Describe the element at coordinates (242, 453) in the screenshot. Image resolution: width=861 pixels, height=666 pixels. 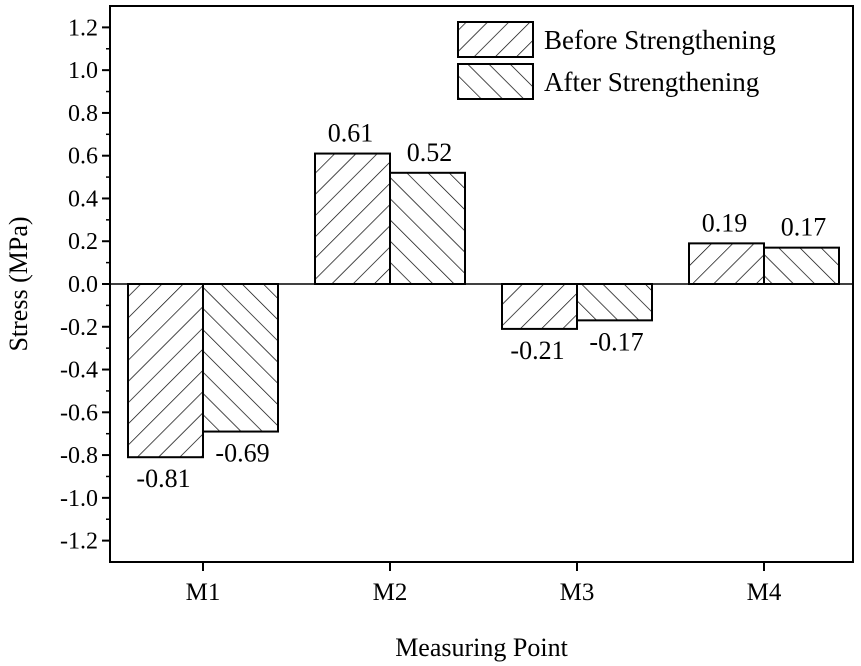
I see `data-label: -0.69` at that location.